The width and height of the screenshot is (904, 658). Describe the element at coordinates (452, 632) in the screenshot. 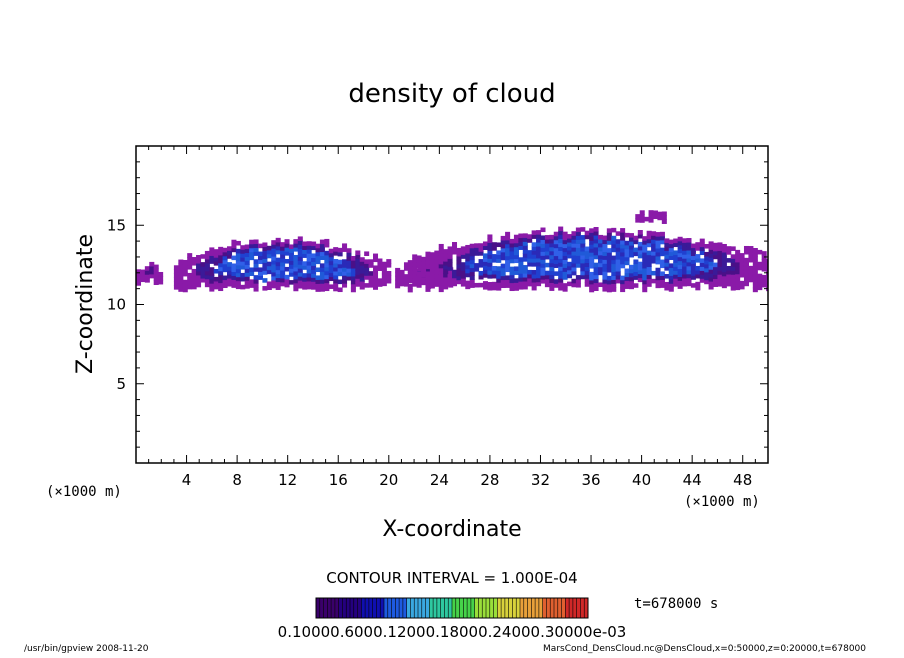

I see `colorbar-tick-labels: 0.10000.6000.12000.18000.24000.30000e-03` at that location.